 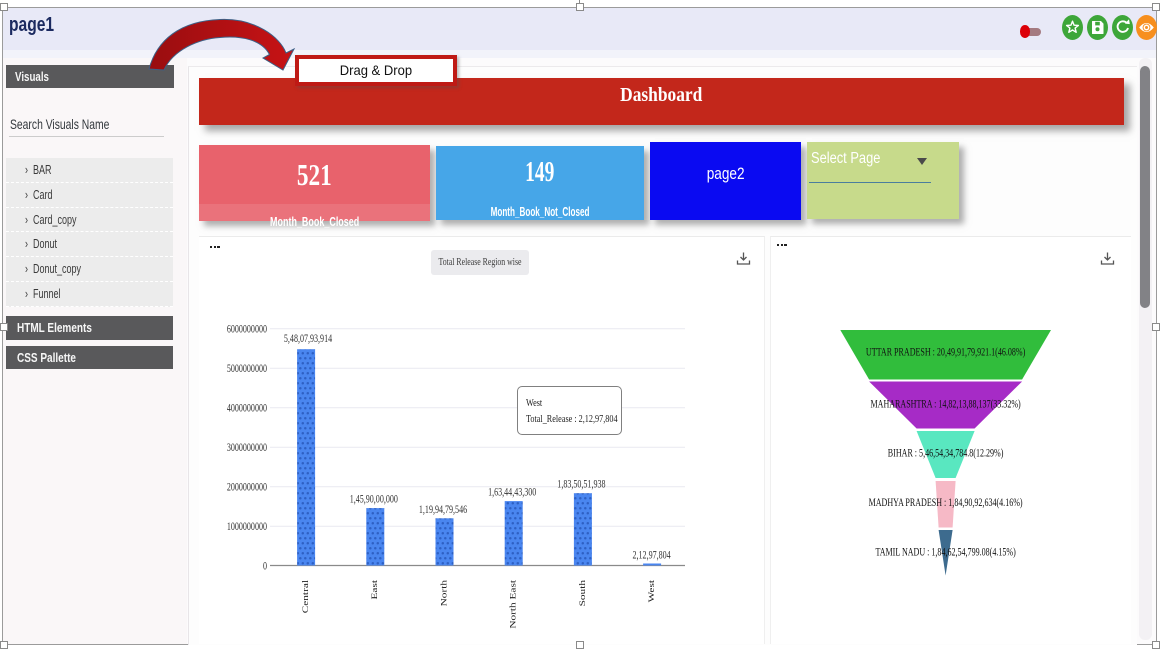 I want to click on svg-text: Central, so click(x=305, y=597).